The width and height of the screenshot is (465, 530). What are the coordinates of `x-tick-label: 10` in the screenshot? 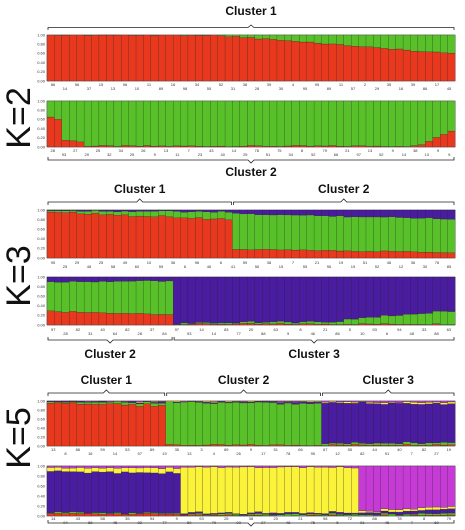 It's located at (149, 262).